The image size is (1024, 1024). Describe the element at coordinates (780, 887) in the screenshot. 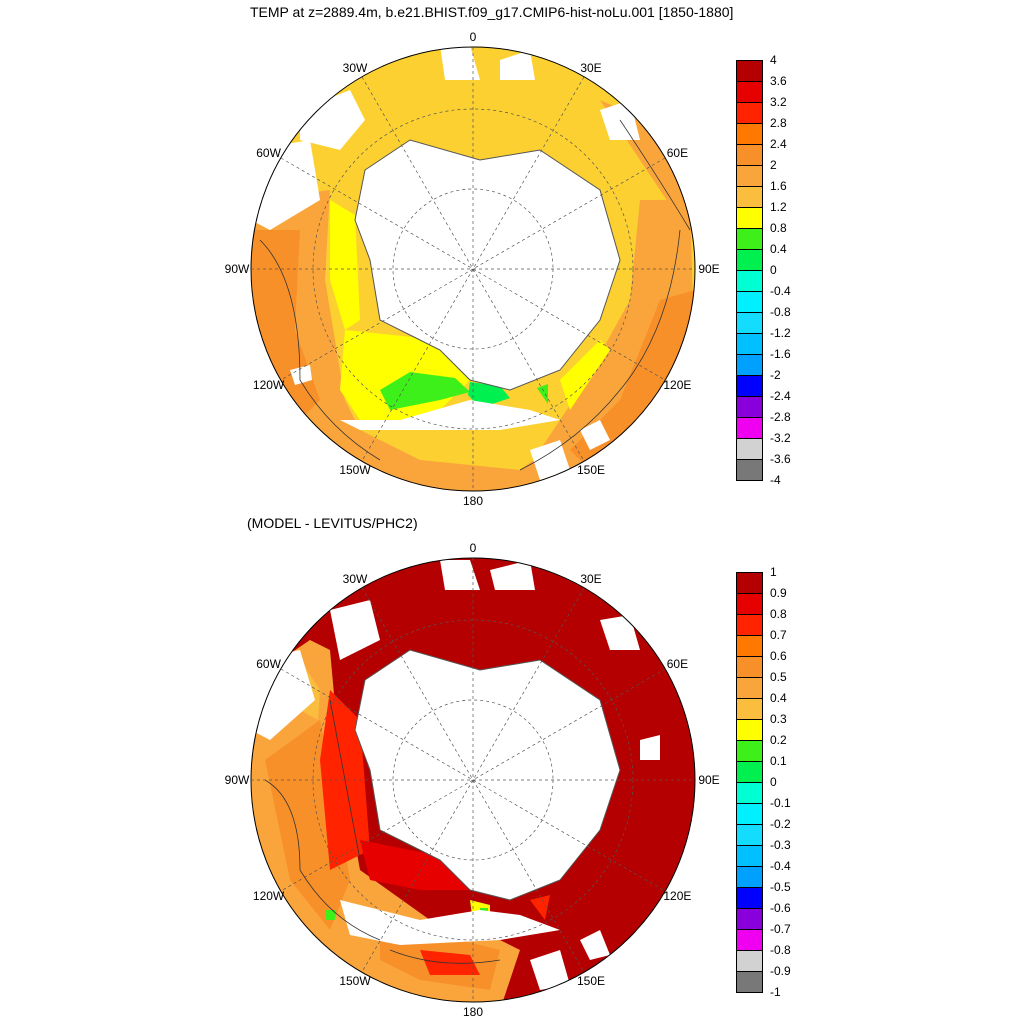

I see `colorbar-label: -0.5` at that location.